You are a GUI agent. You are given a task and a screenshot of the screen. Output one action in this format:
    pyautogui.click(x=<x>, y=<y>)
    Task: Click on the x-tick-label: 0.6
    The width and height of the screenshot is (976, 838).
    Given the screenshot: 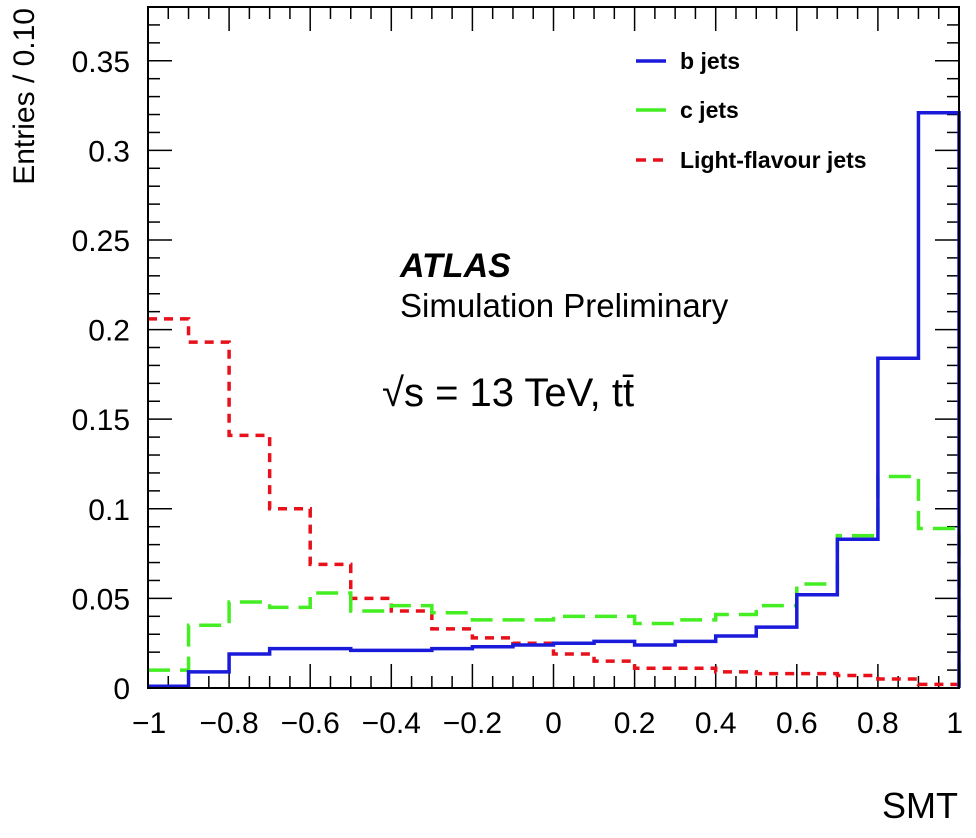 What is the action you would take?
    pyautogui.click(x=797, y=723)
    